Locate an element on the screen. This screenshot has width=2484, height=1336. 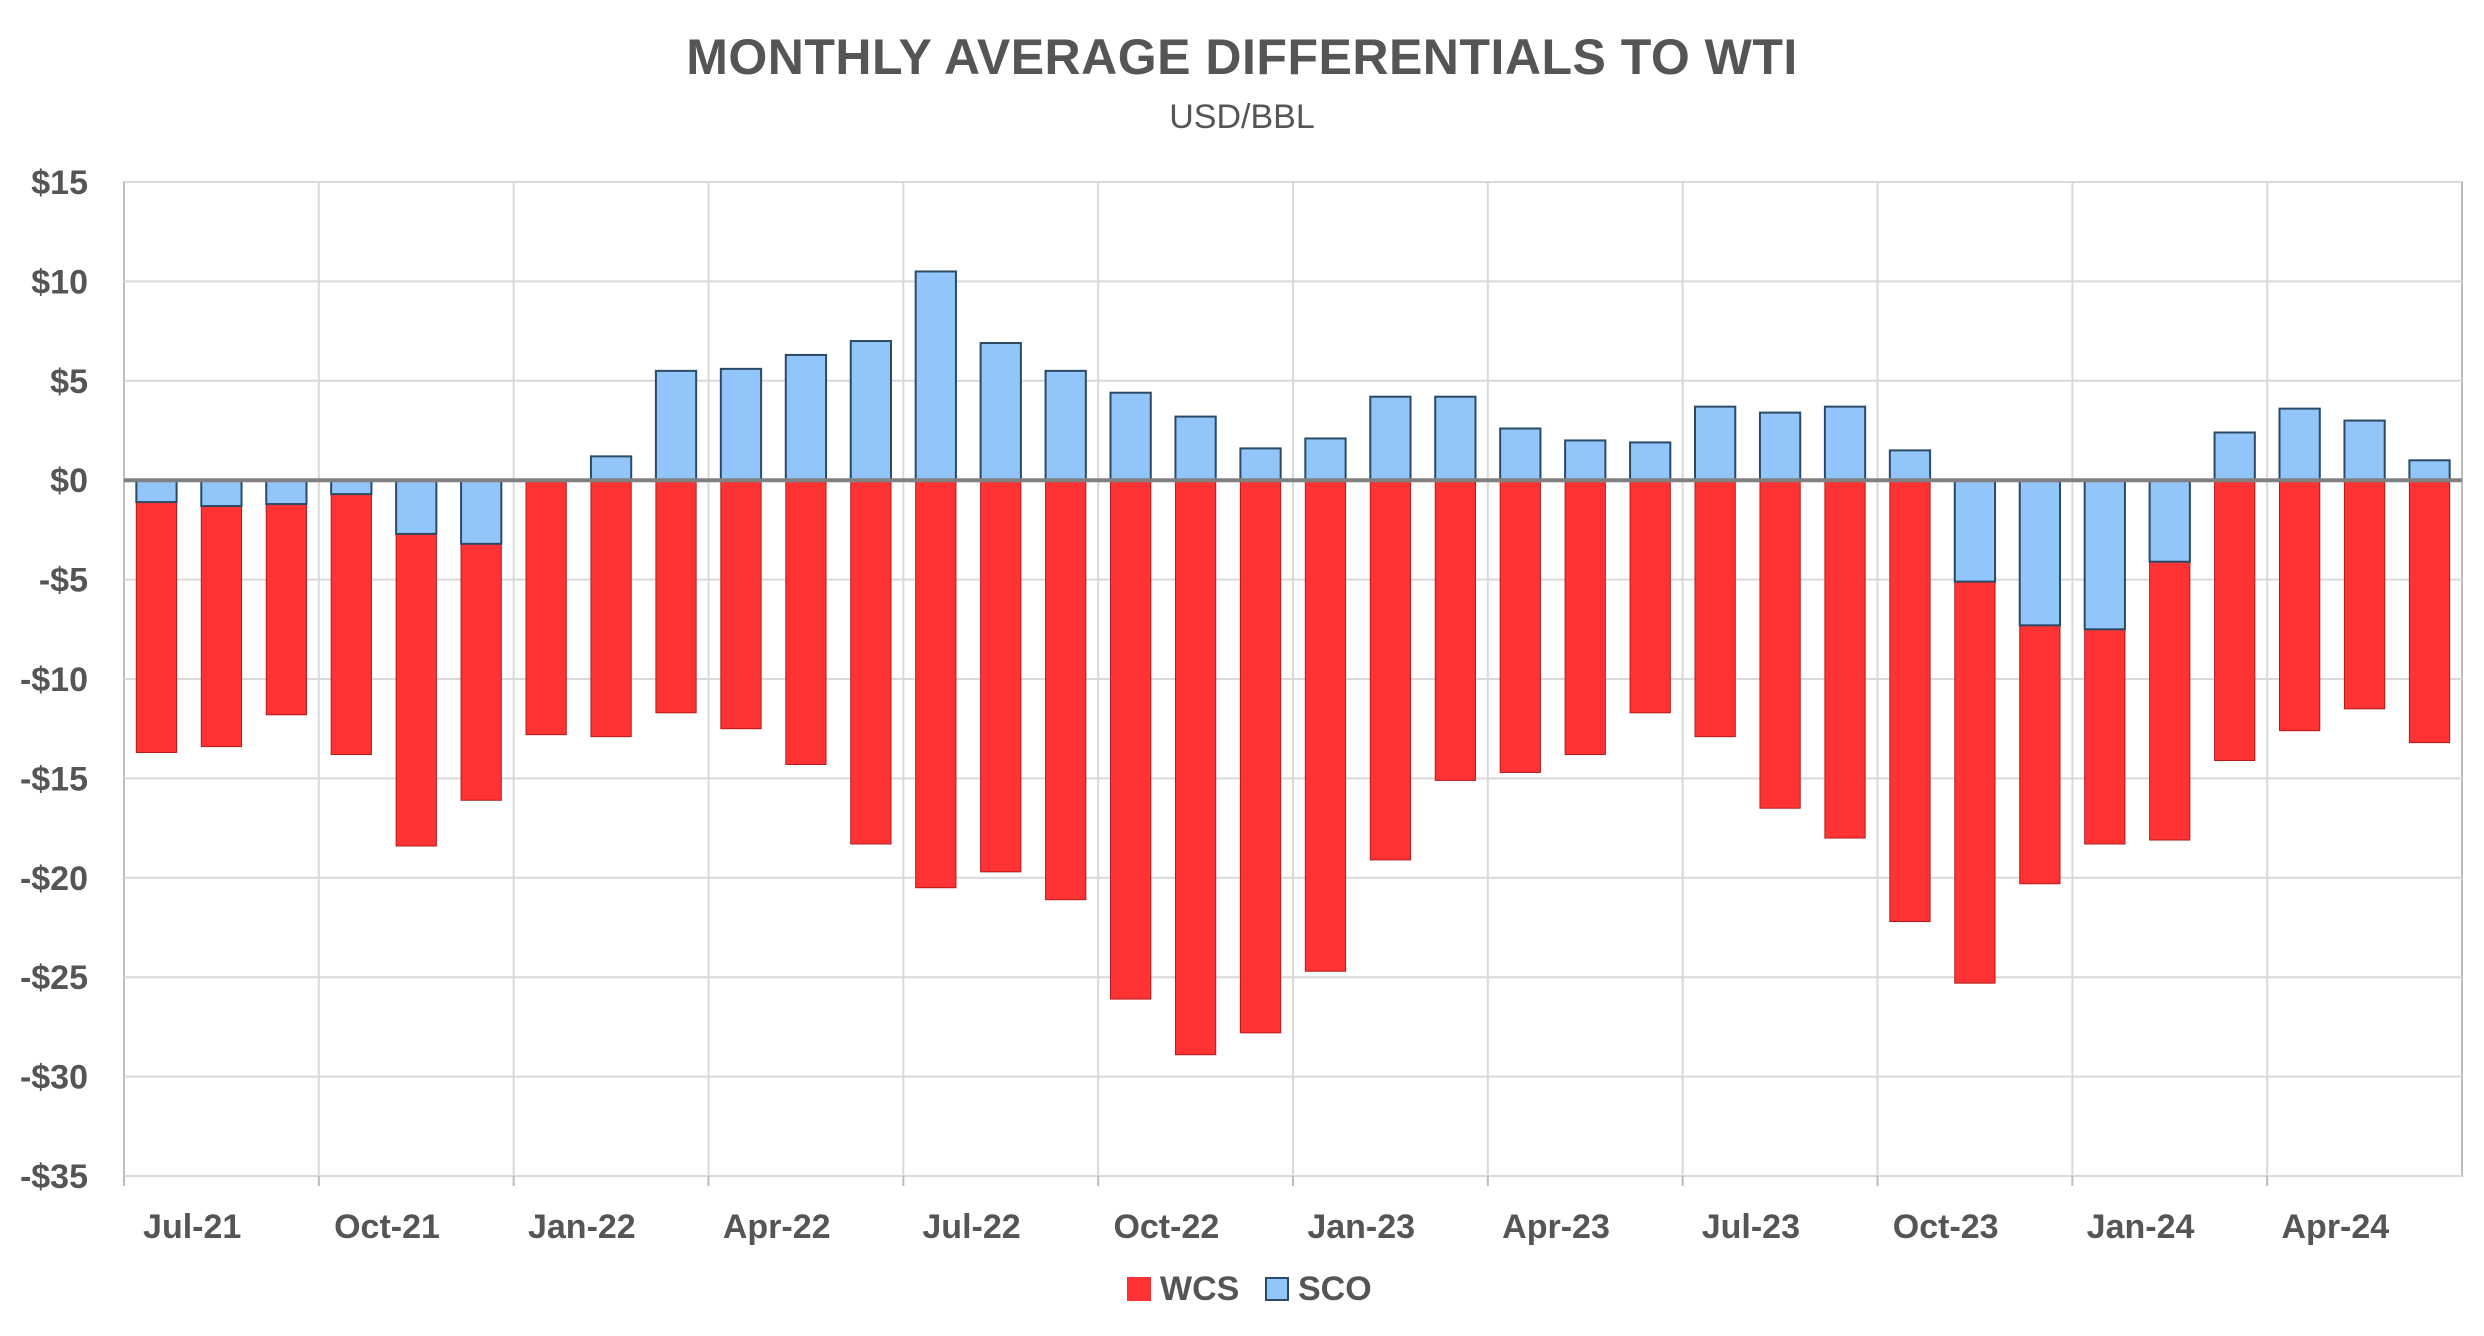
y-tick-label: $5 is located at coordinates (69, 382).